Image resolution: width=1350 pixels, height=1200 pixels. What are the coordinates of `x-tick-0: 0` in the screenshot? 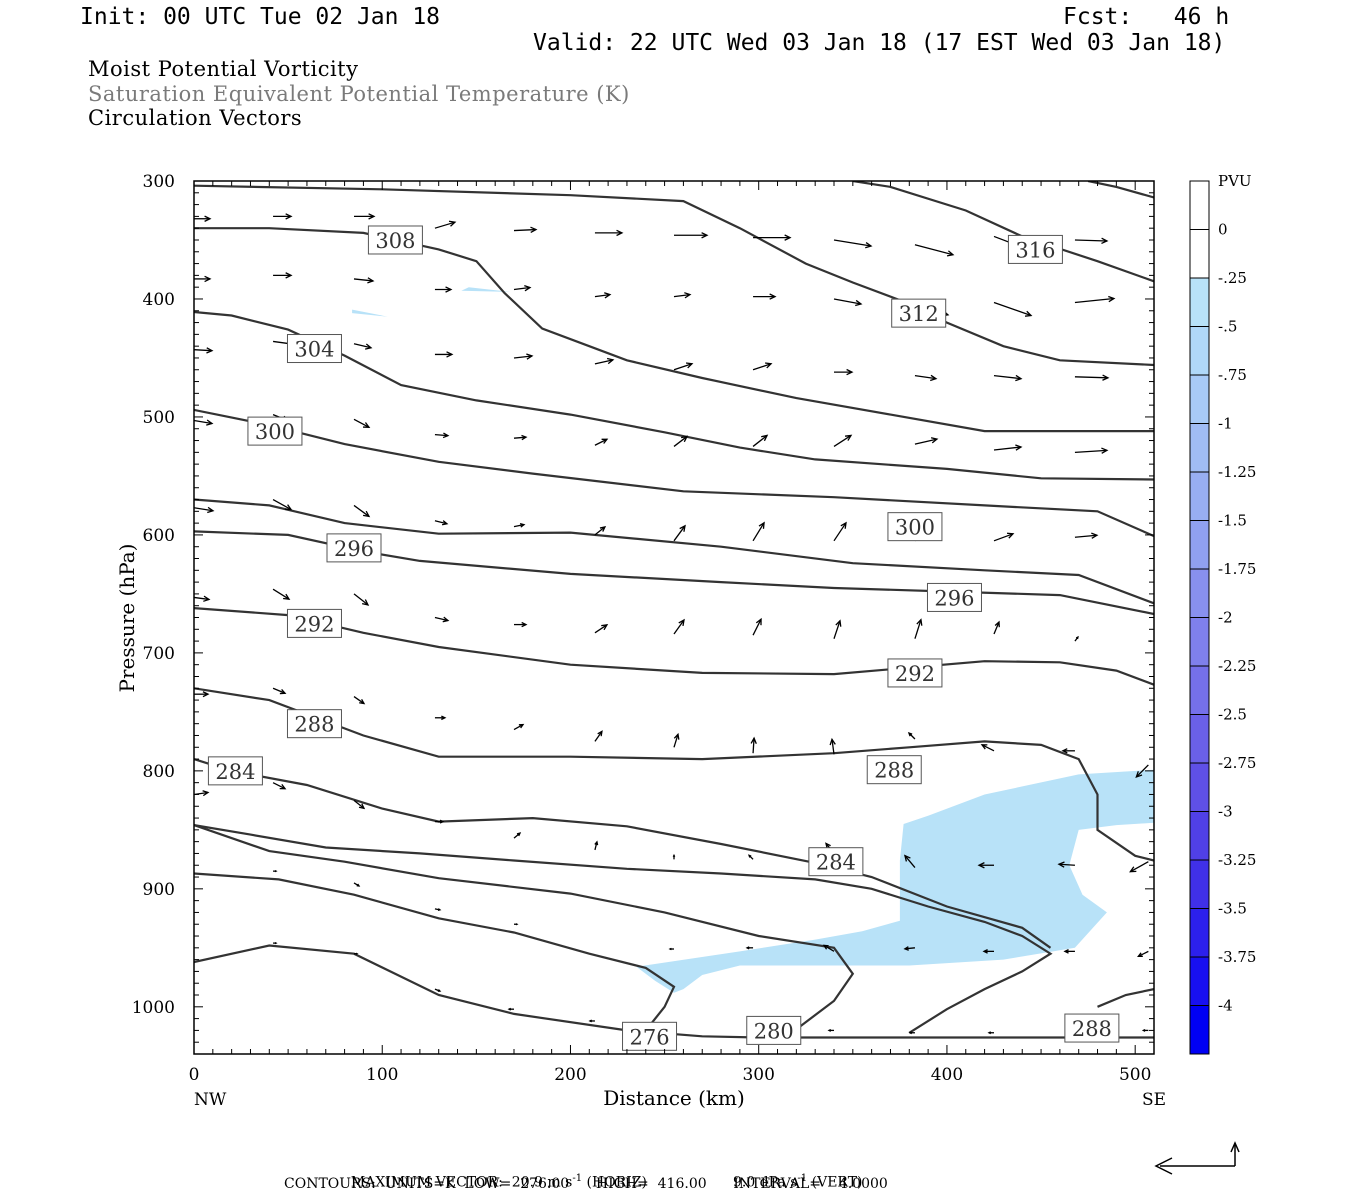 It's located at (194, 1075).